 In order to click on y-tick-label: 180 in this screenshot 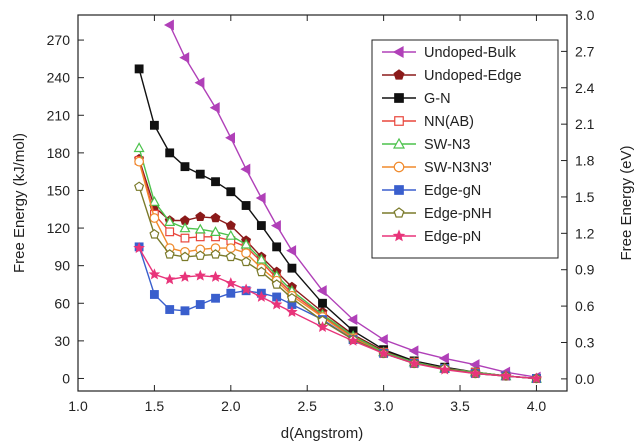, I will do `click(59, 153)`.